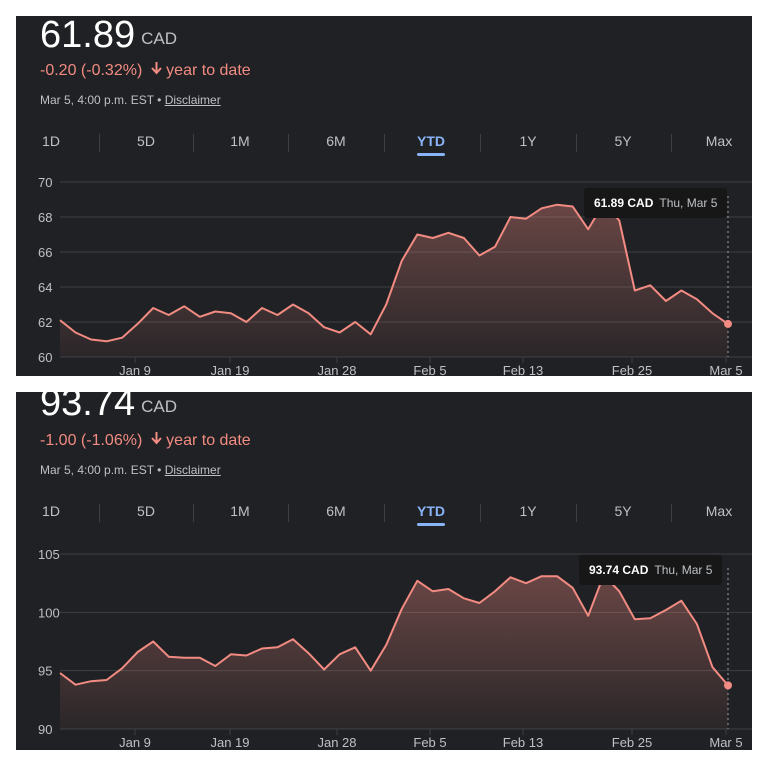  Describe the element at coordinates (394, 630) in the screenshot. I see `series-line` at that location.